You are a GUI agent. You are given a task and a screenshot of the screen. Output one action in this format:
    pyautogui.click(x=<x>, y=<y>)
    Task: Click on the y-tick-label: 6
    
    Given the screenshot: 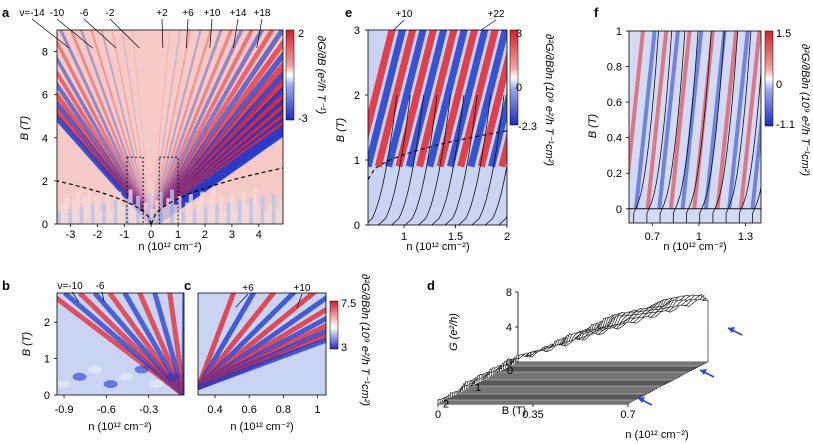 What is the action you would take?
    pyautogui.click(x=45, y=96)
    